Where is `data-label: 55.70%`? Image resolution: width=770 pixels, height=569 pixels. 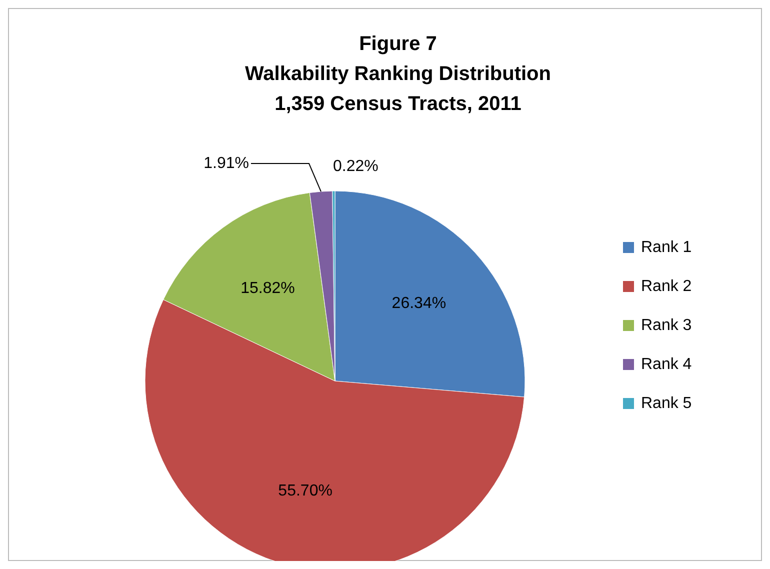 data-label: 55.70% is located at coordinates (305, 491).